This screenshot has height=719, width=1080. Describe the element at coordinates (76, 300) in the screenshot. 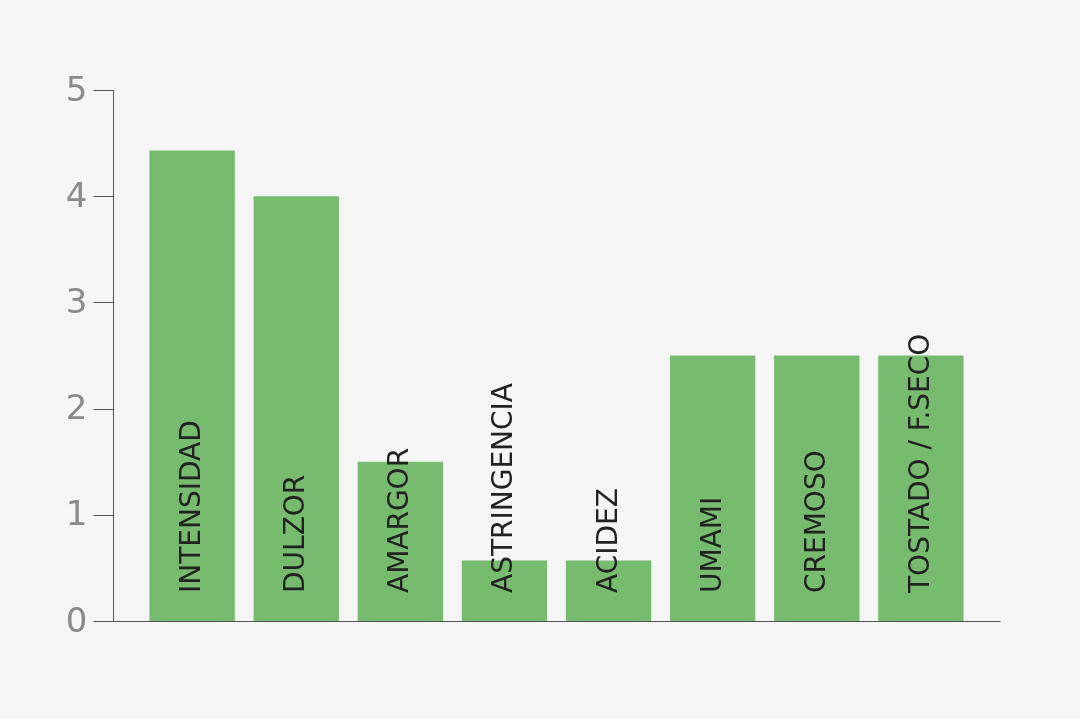

I see `y-tick-label: 3` at that location.